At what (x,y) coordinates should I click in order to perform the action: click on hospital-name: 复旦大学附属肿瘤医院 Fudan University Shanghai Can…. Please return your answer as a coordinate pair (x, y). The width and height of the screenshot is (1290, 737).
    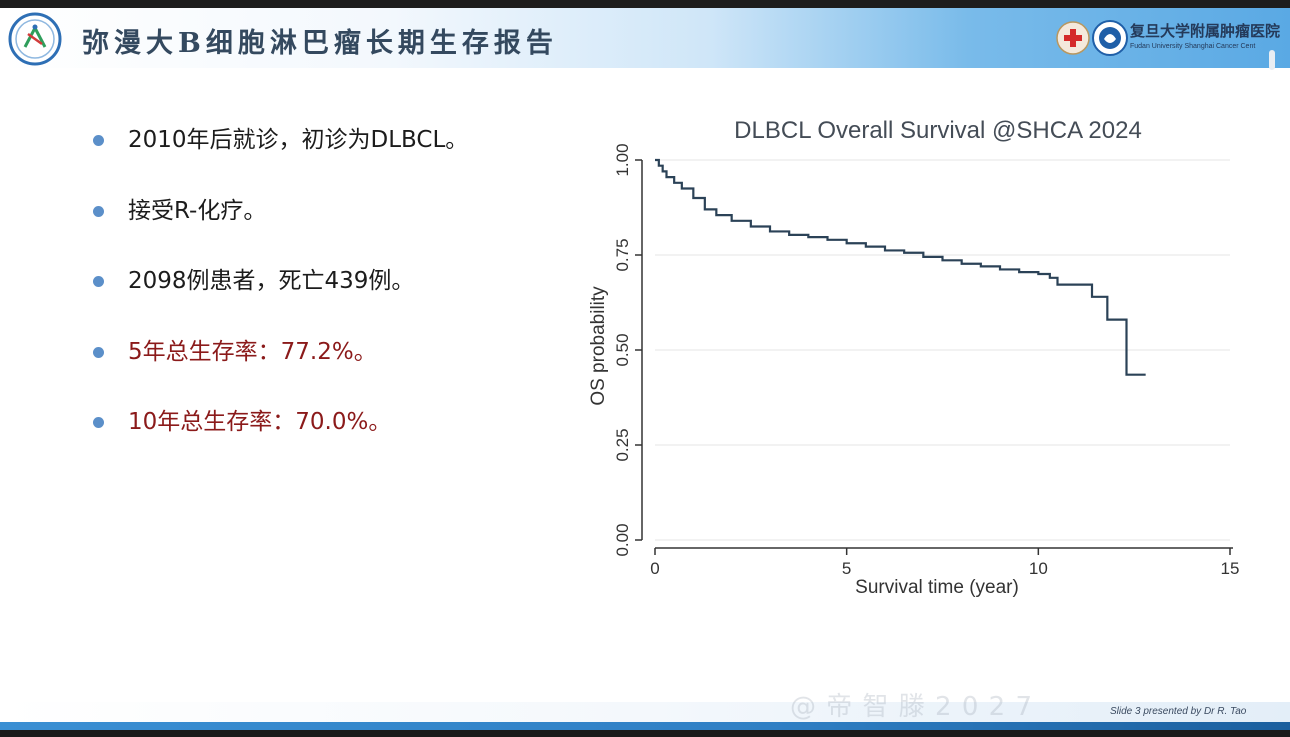
    Looking at the image, I should click on (1205, 35).